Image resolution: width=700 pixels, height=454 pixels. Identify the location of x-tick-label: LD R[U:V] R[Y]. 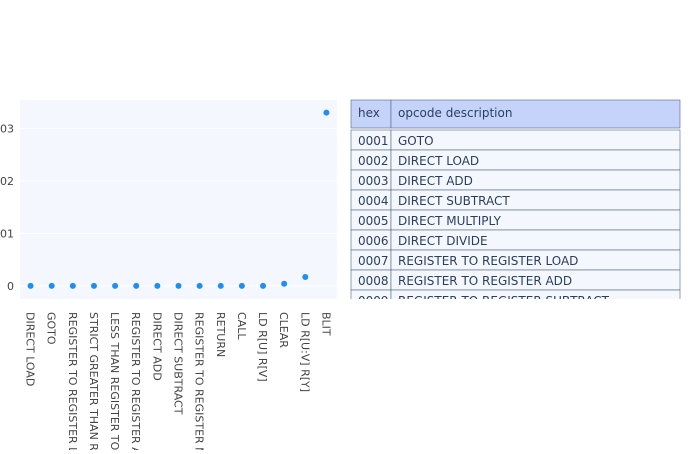
(304, 352).